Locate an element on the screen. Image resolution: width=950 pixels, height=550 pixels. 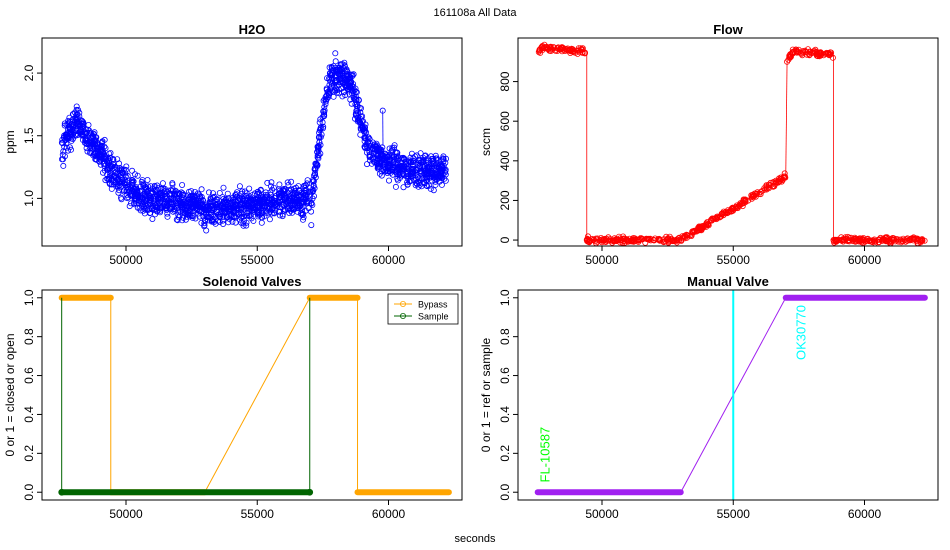
series-line is located at coordinates (255, 395).